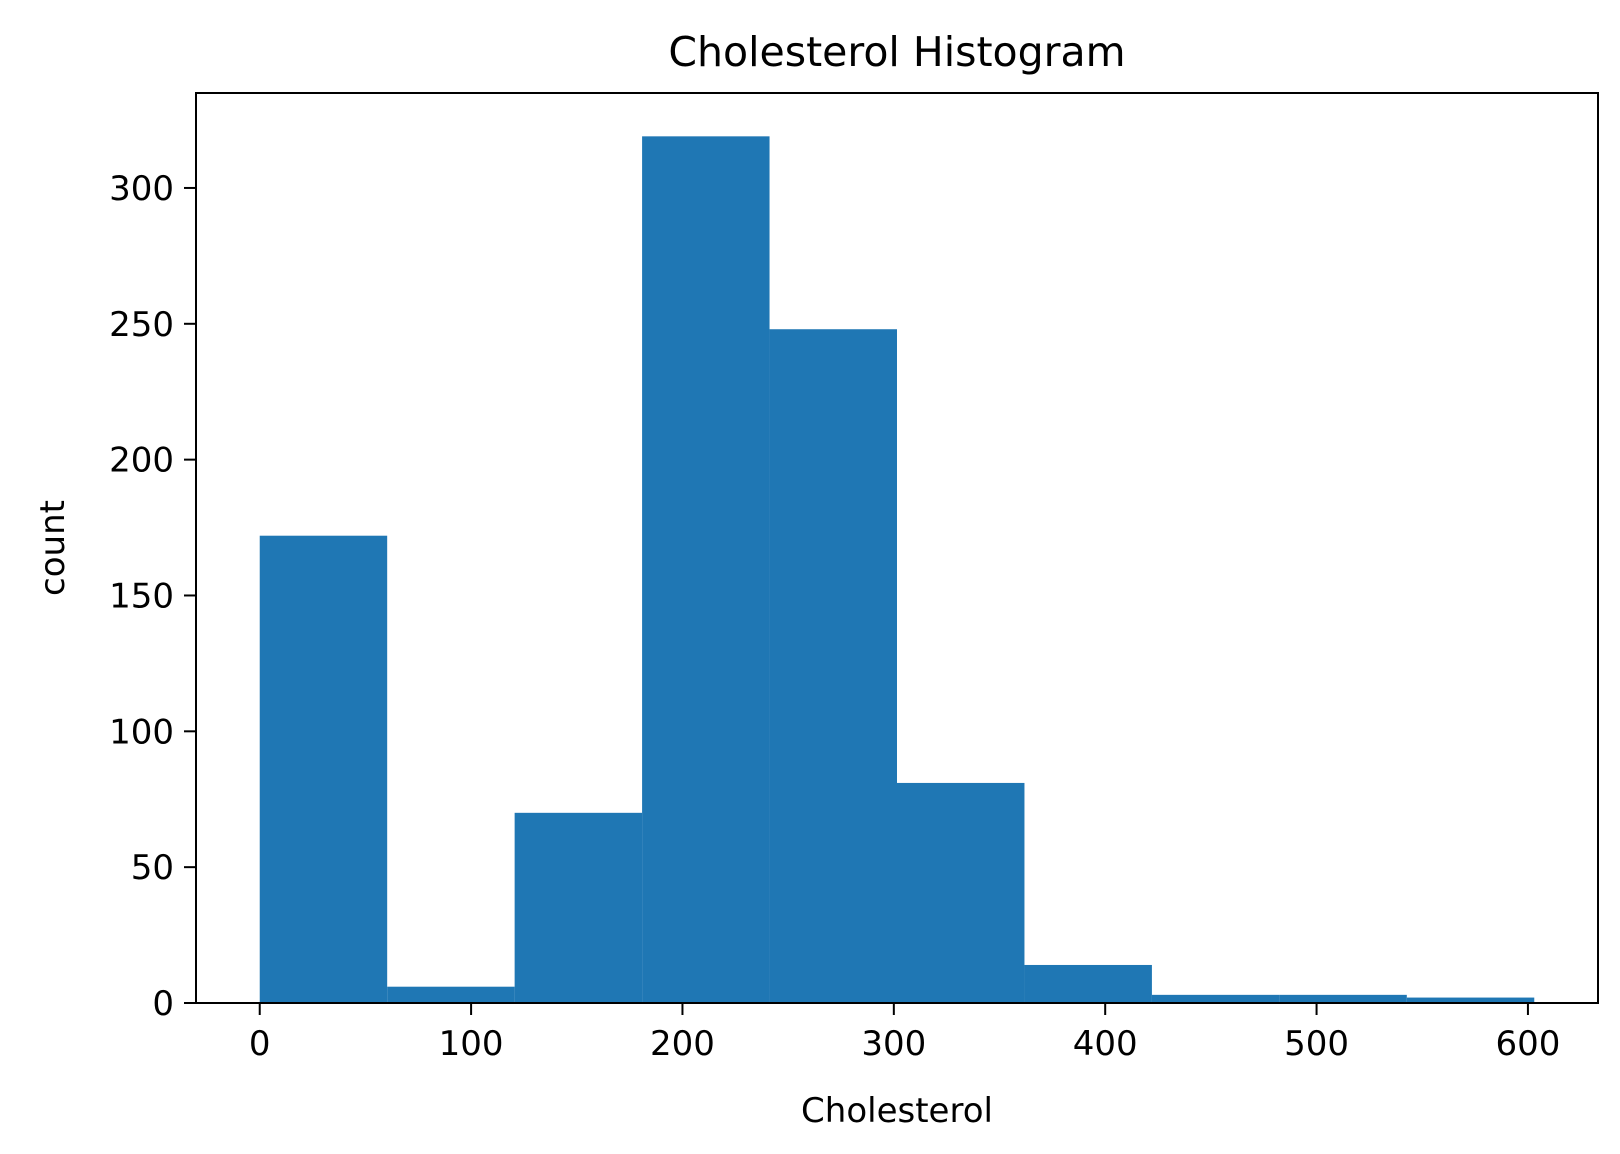  I want to click on x-axis-label: Cholesterol, so click(897, 1111).